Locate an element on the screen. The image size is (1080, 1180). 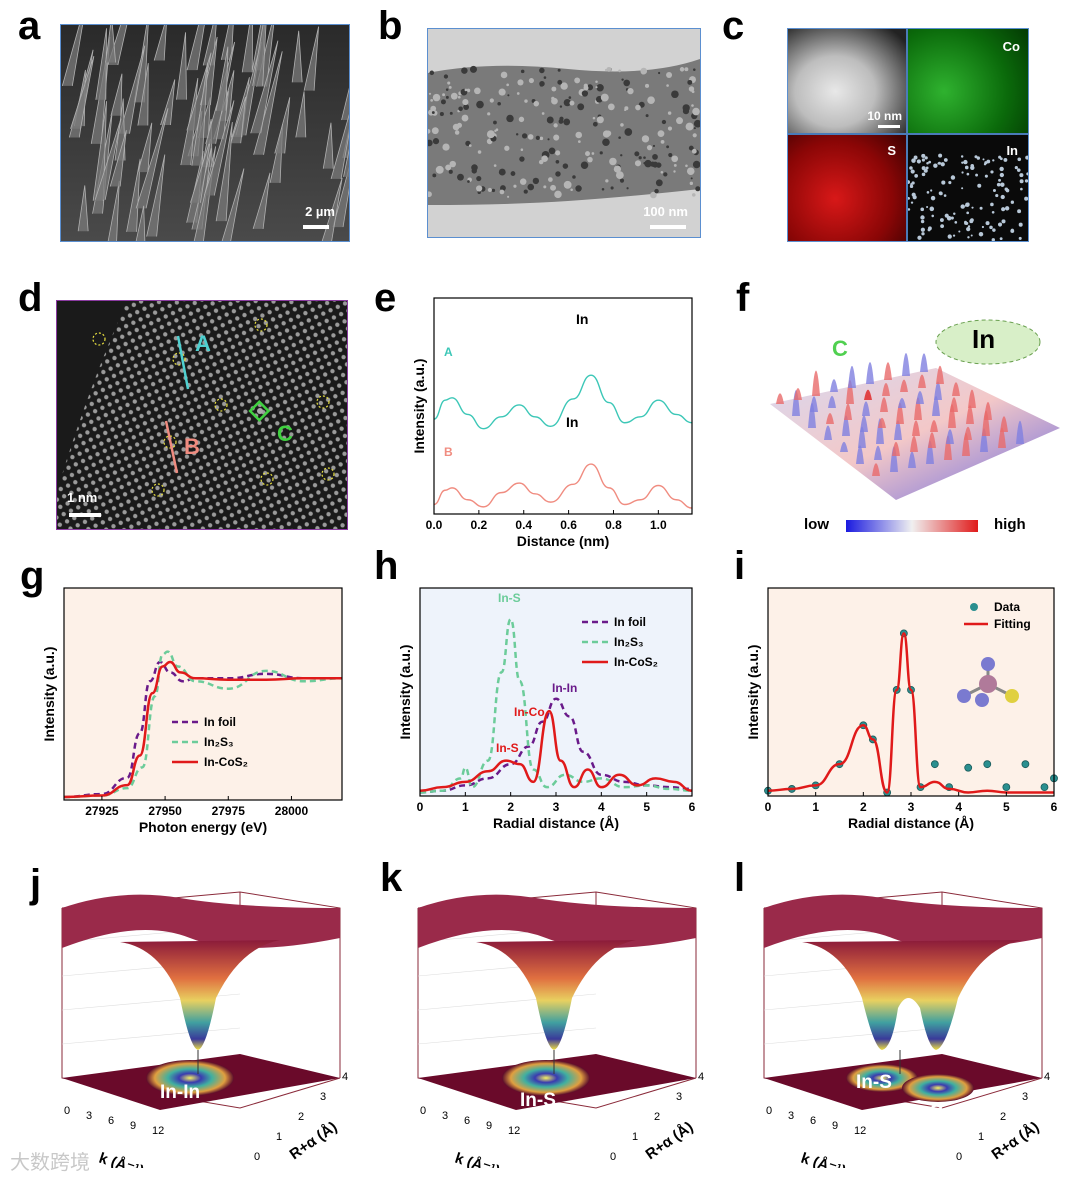
cluster-model-inset is located at coordinates (988, 682).